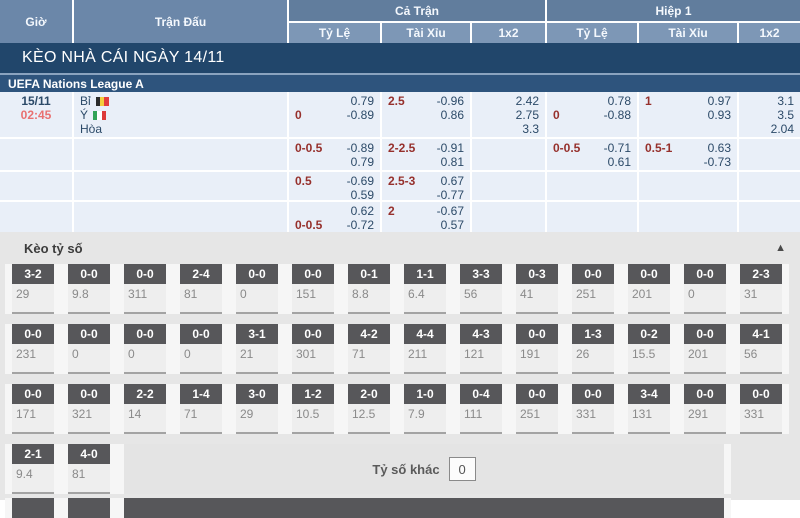 This screenshot has height=518, width=800. What do you see at coordinates (425, 274) in the screenshot?
I see `score-label: 1-1` at bounding box center [425, 274].